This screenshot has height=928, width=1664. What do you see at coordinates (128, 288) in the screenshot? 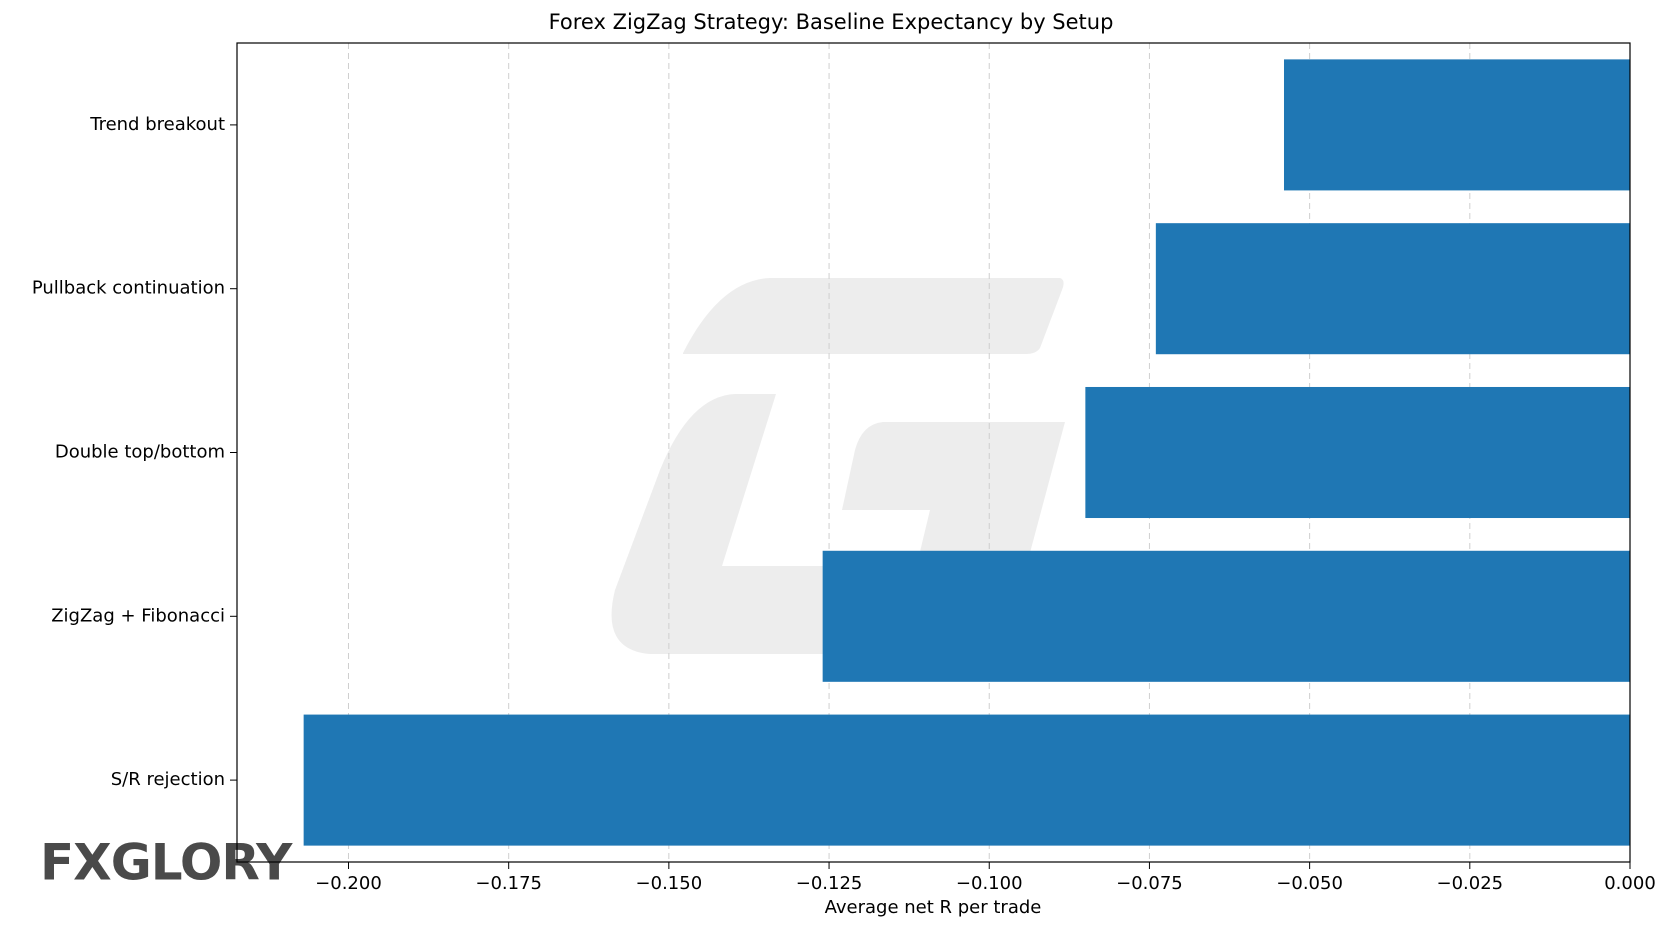
I see `y-tick-label: Pullback continuation` at bounding box center [128, 288].